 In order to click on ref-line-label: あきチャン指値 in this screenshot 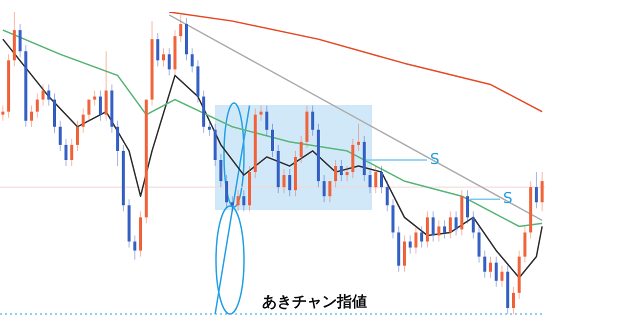, I will do `click(314, 301)`.